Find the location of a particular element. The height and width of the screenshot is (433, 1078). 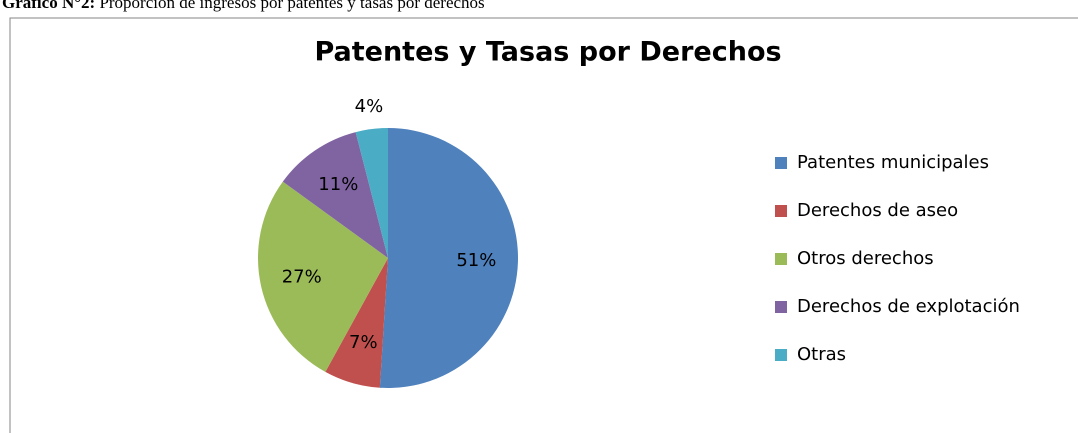

caption-label: Gráfico N°2: is located at coordinates (48, 6).